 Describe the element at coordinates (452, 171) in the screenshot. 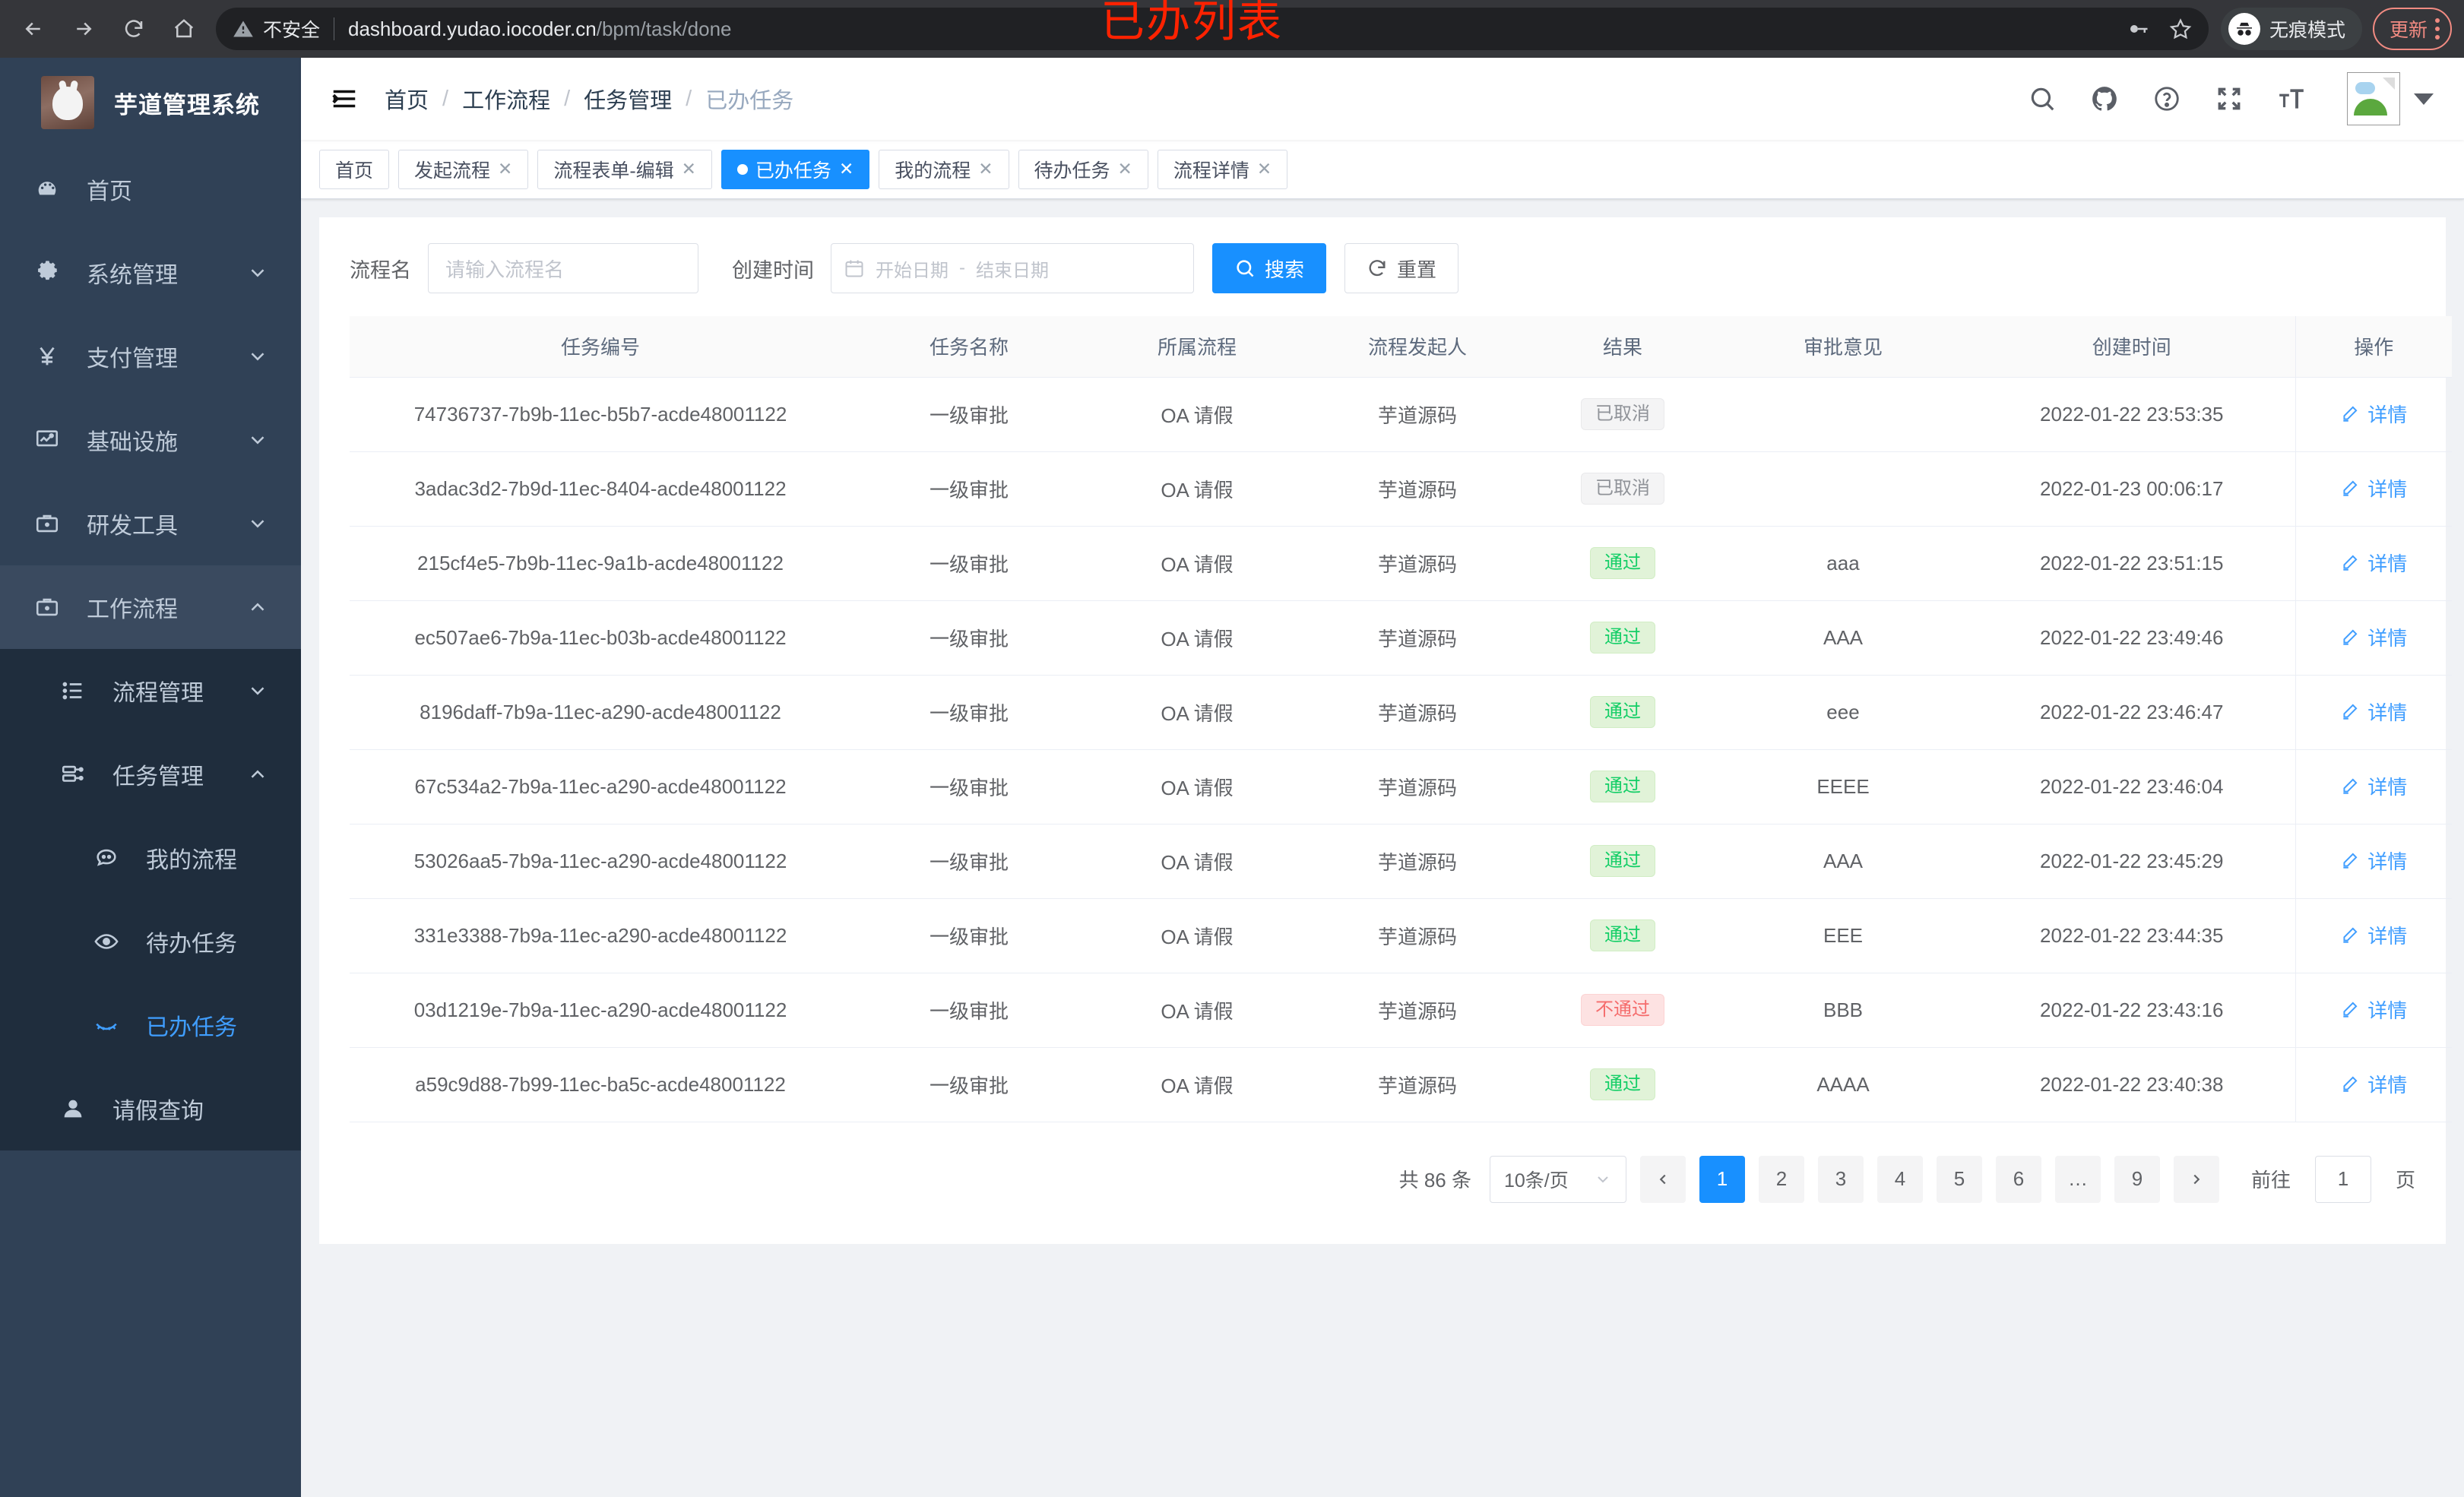

I see `tab-label: 发起流程` at that location.